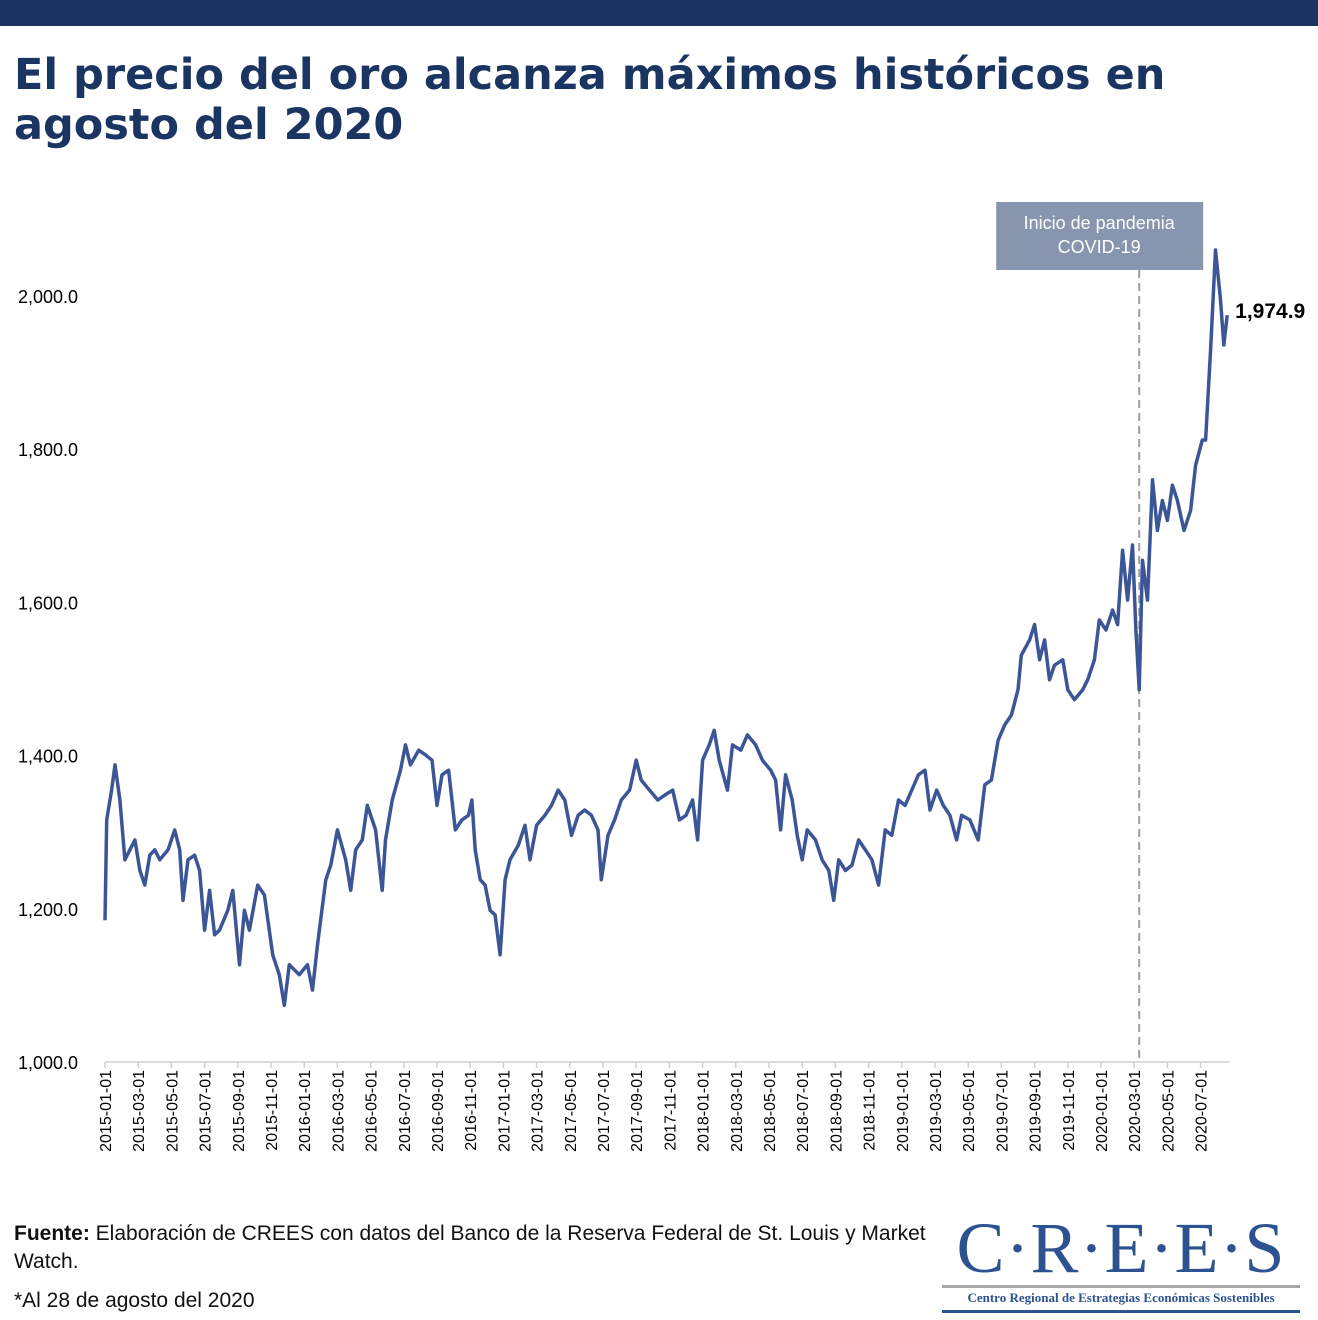 This screenshot has height=1320, width=1318. Describe the element at coordinates (704, 1111) in the screenshot. I see `x-tick-label: 2018-01-01` at that location.